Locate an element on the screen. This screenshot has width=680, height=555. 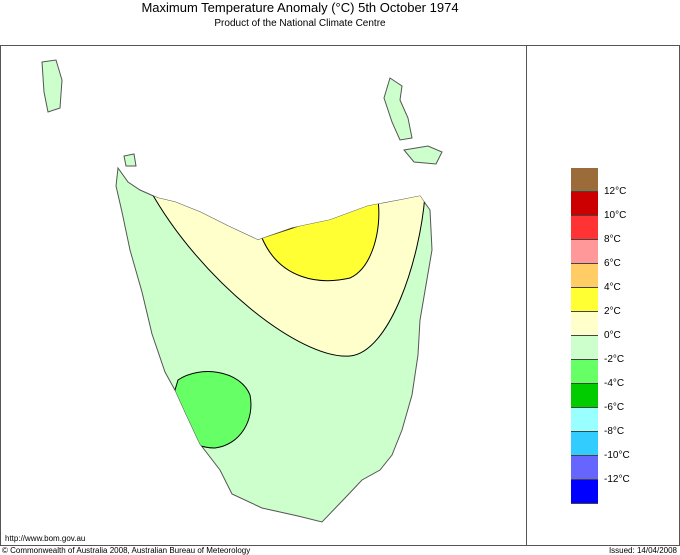
legend-label: -12°C is located at coordinates (617, 479).